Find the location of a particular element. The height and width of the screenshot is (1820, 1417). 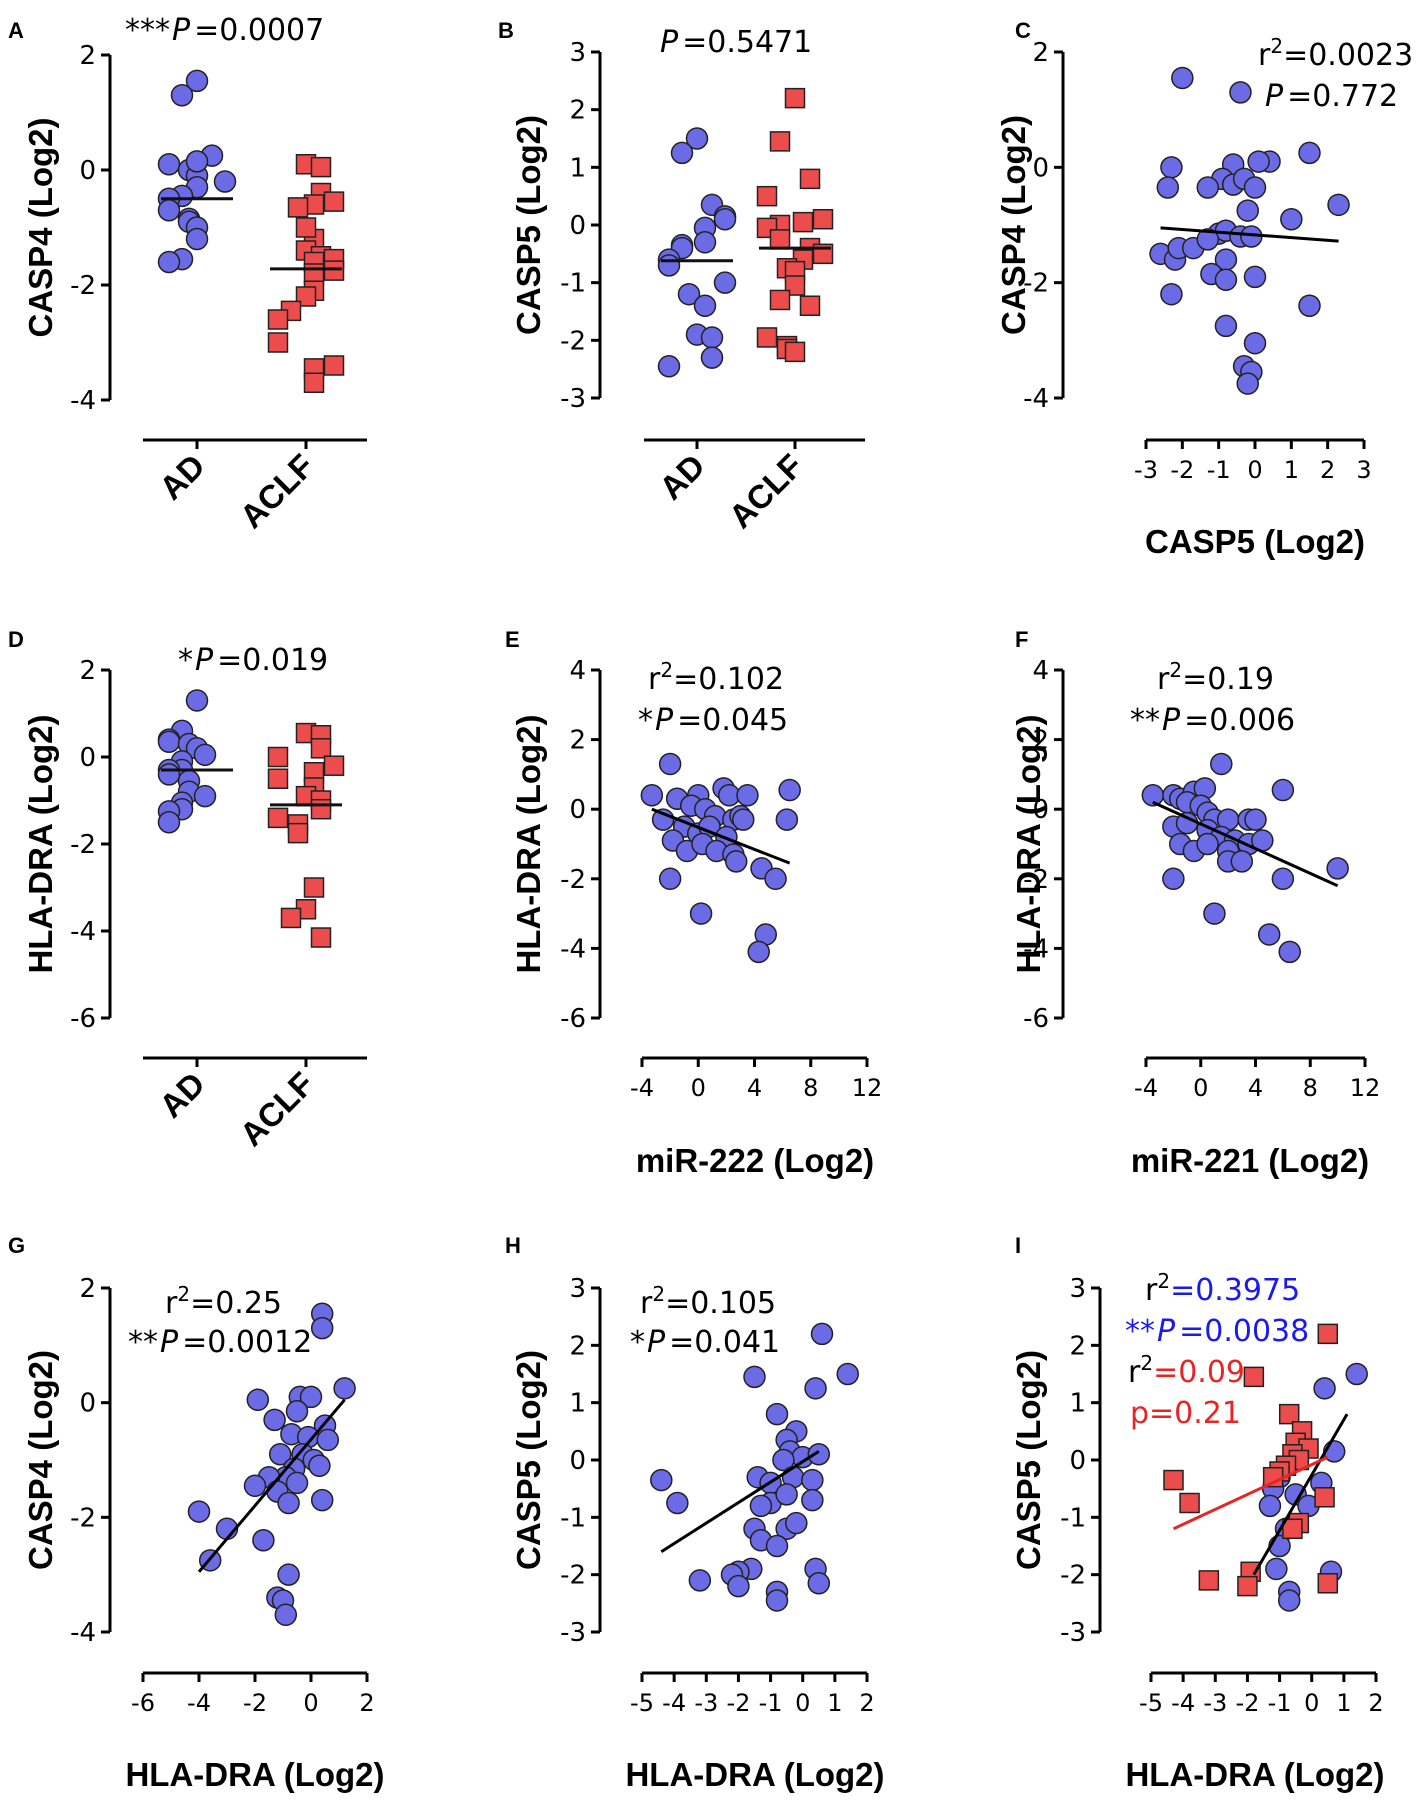

panel-D-y-tick-label: -6 is located at coordinates (83, 1019).